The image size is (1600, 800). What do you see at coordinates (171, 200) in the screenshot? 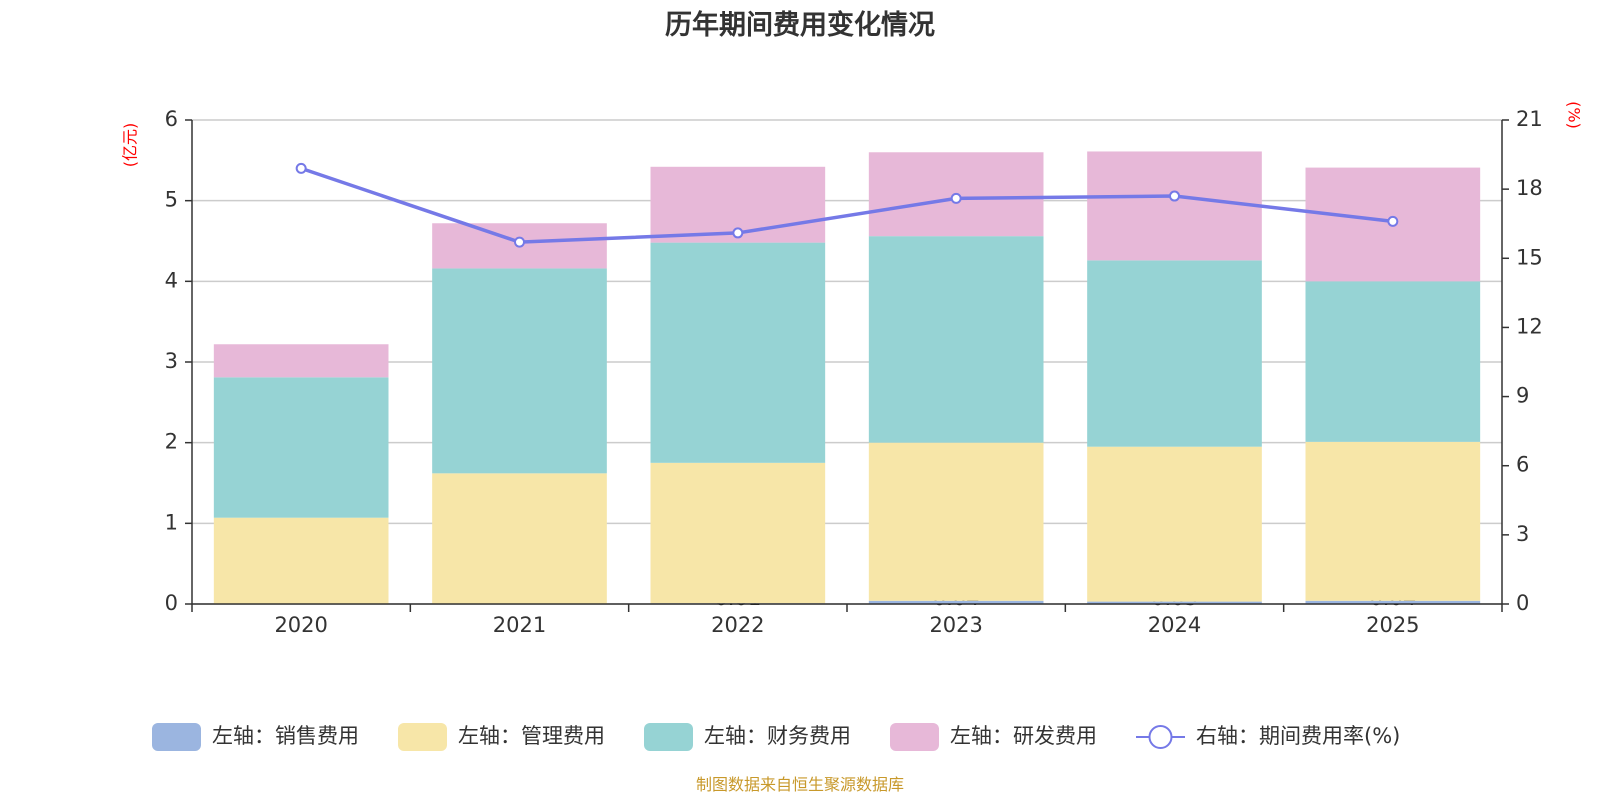
I see `left-tick-label: 5` at bounding box center [171, 200].